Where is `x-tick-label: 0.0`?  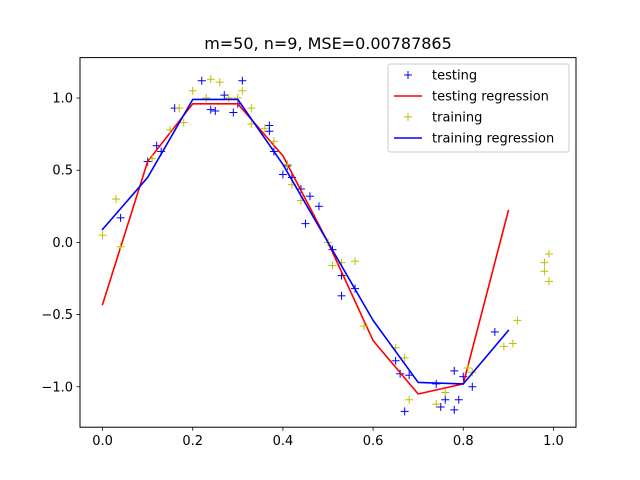
x-tick-label: 0.0 is located at coordinates (102, 441).